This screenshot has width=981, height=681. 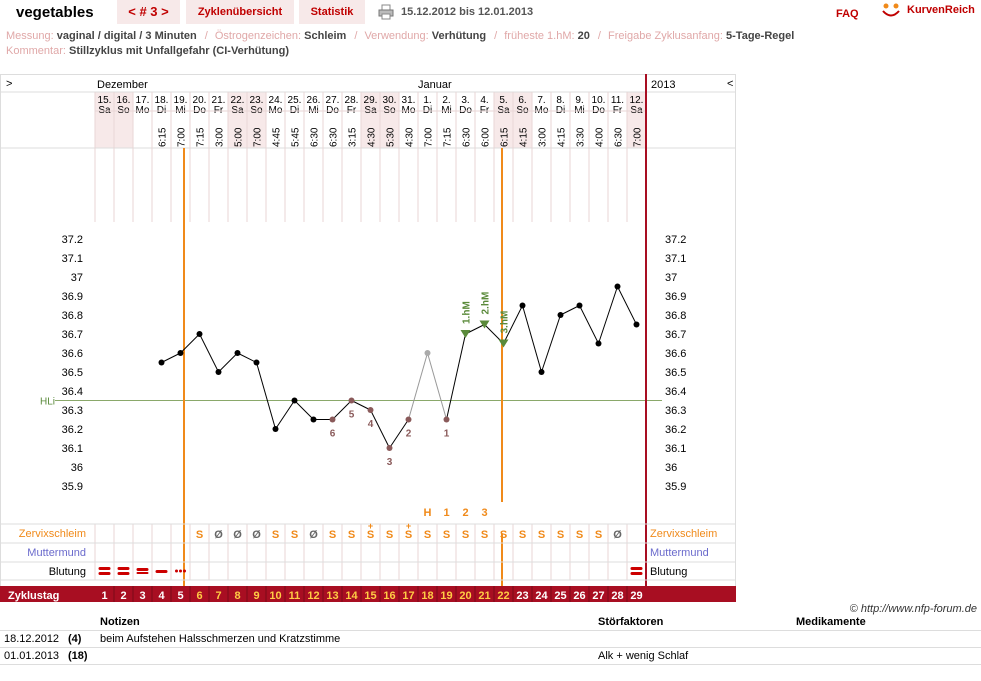 What do you see at coordinates (72, 373) in the screenshot?
I see `temp-tick-left: 36.5` at bounding box center [72, 373].